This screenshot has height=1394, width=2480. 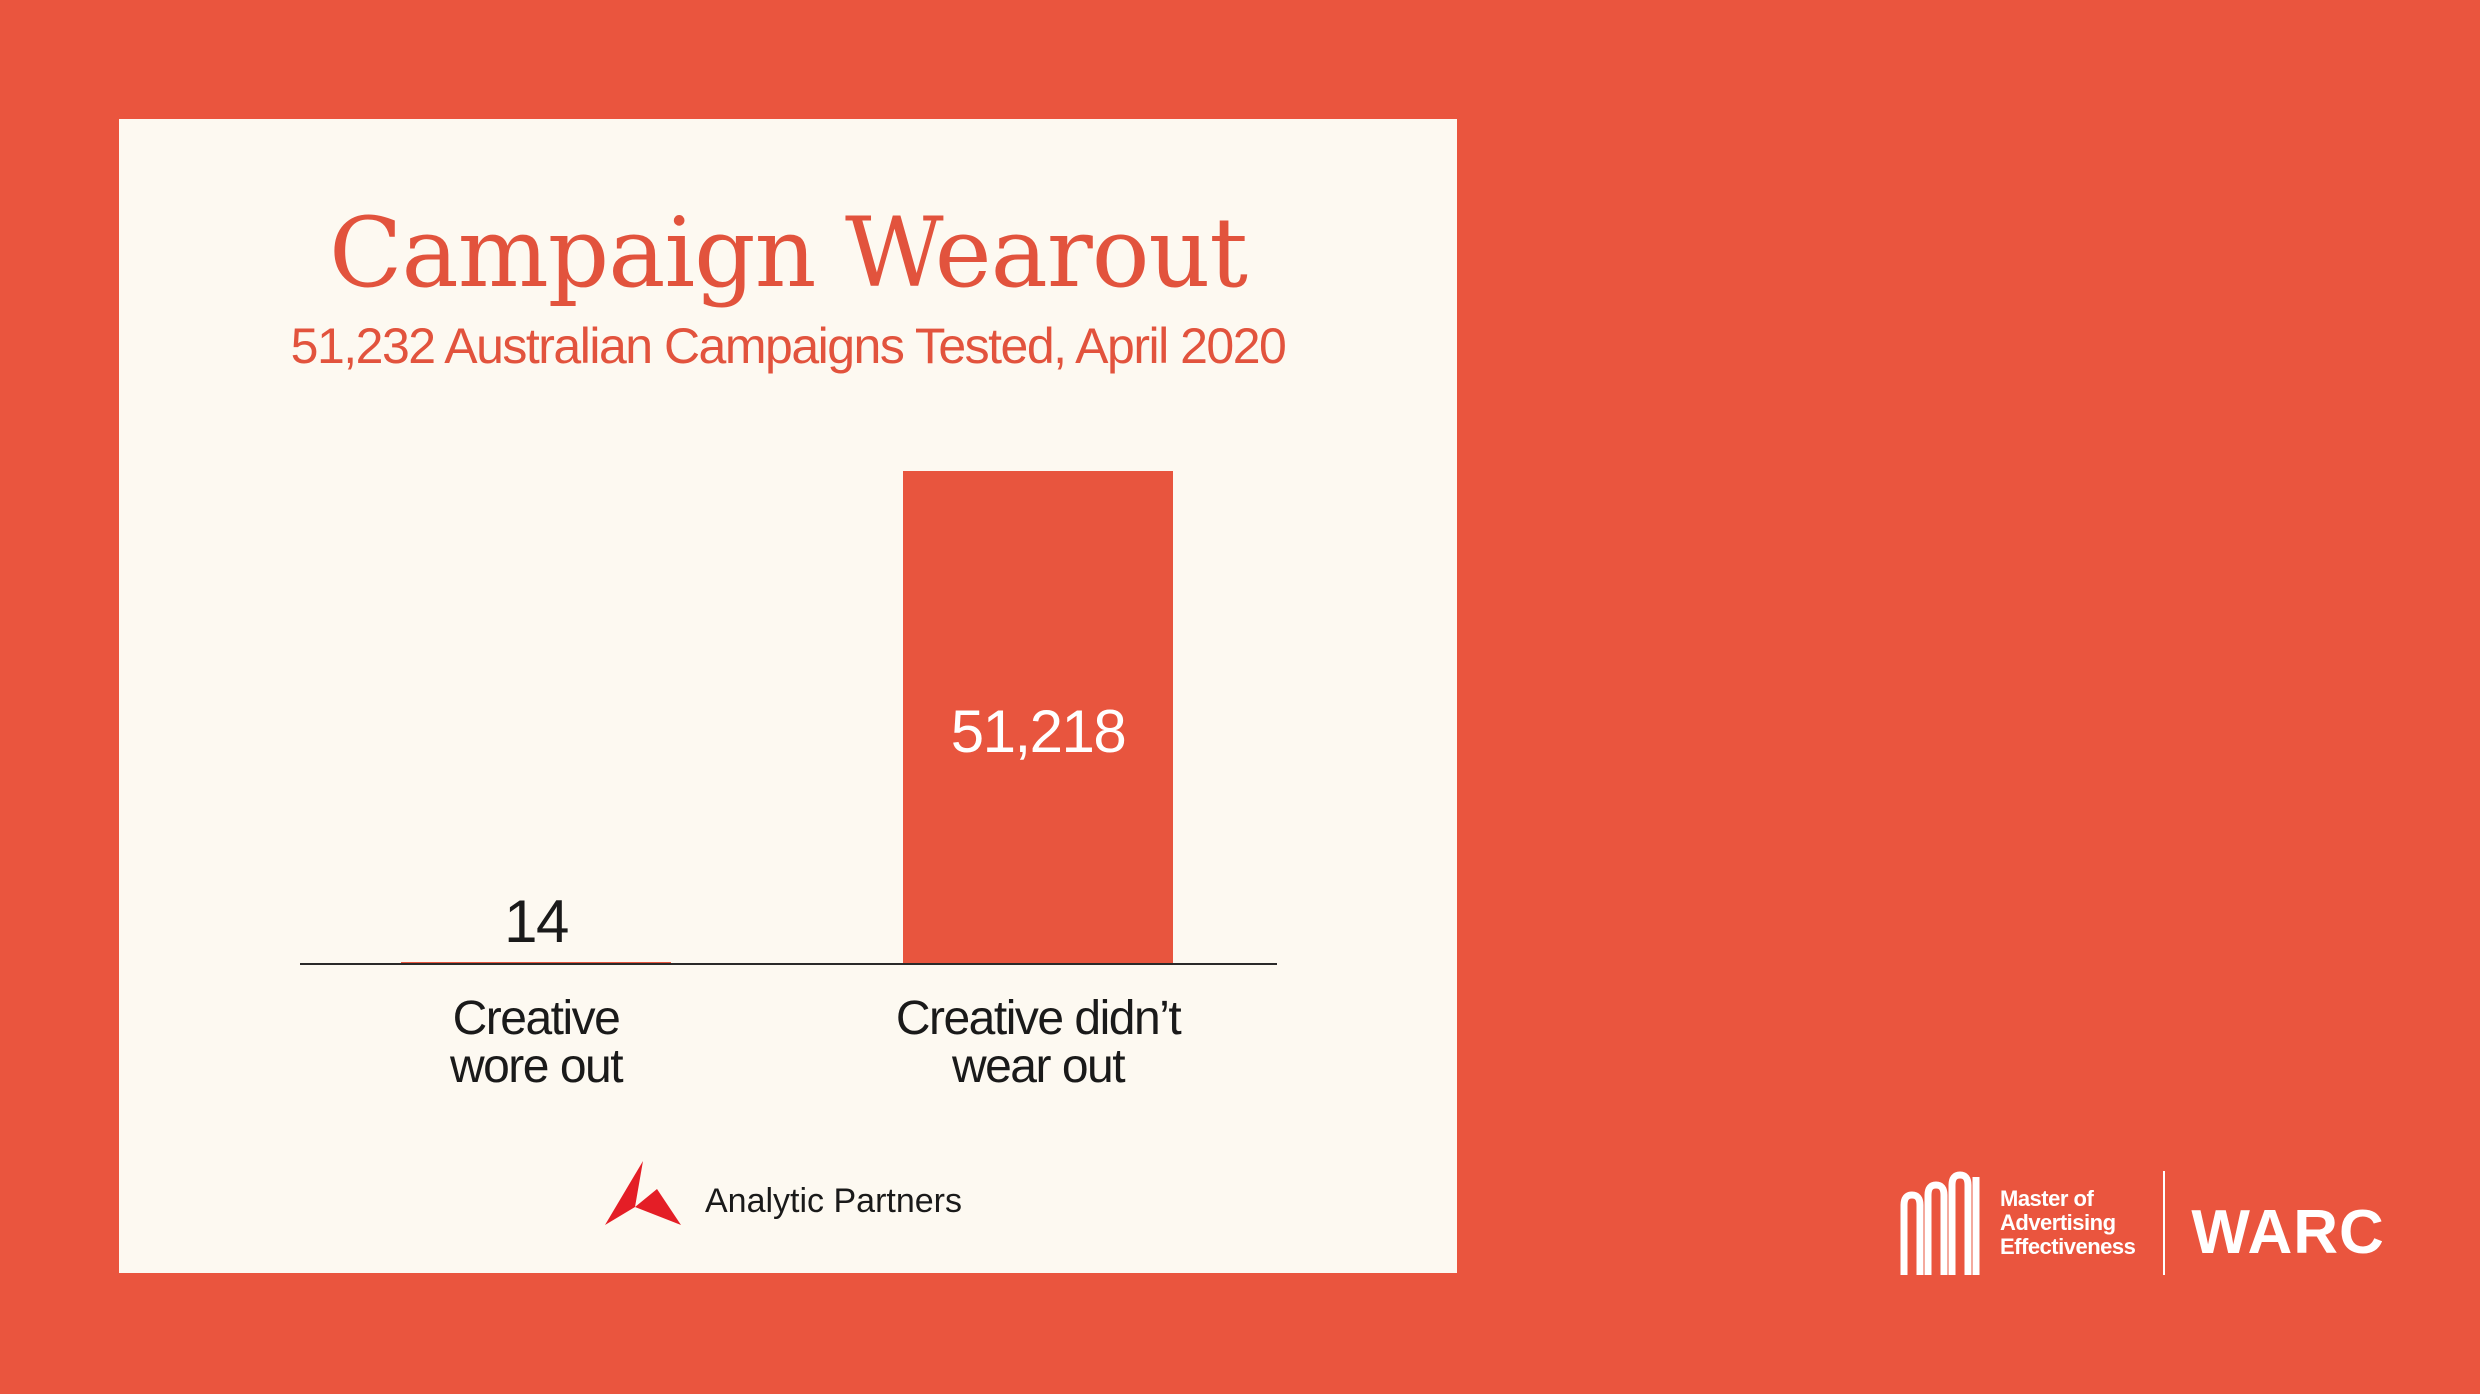 I want to click on warc-logo-text: WARC, so click(x=2288, y=1232).